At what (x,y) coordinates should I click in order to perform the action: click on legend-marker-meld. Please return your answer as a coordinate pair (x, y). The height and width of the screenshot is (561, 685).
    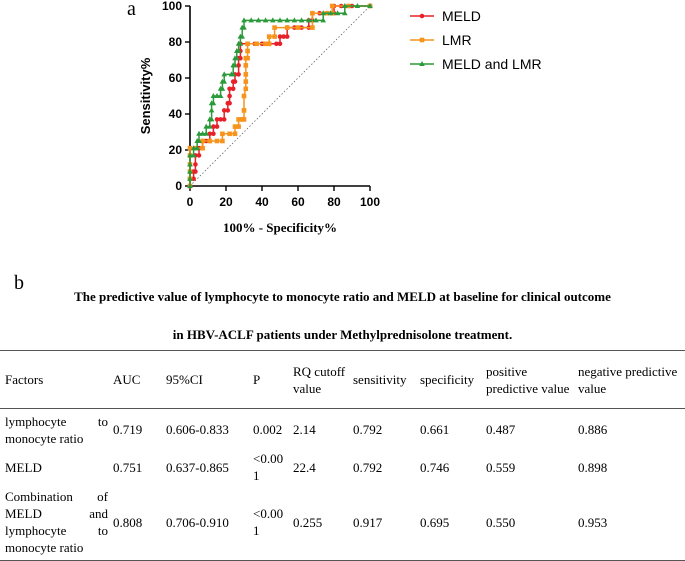
    Looking at the image, I should click on (422, 16).